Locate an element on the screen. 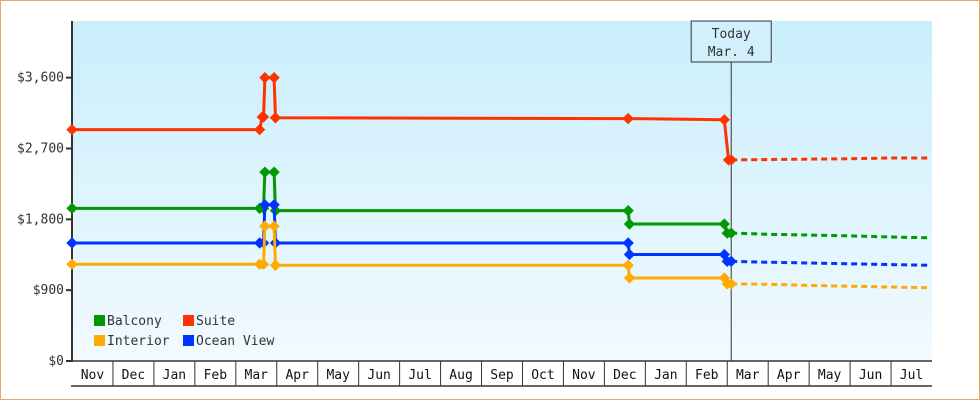 The height and width of the screenshot is (400, 980). today-box is located at coordinates (731, 41).